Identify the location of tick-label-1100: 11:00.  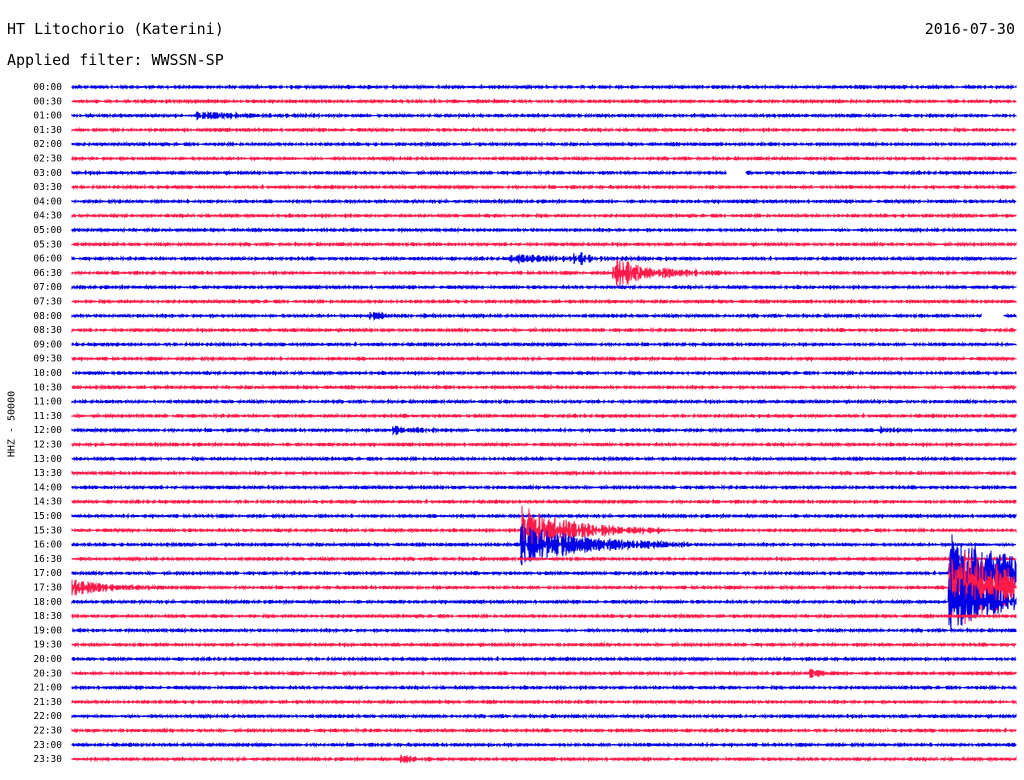
(47, 402).